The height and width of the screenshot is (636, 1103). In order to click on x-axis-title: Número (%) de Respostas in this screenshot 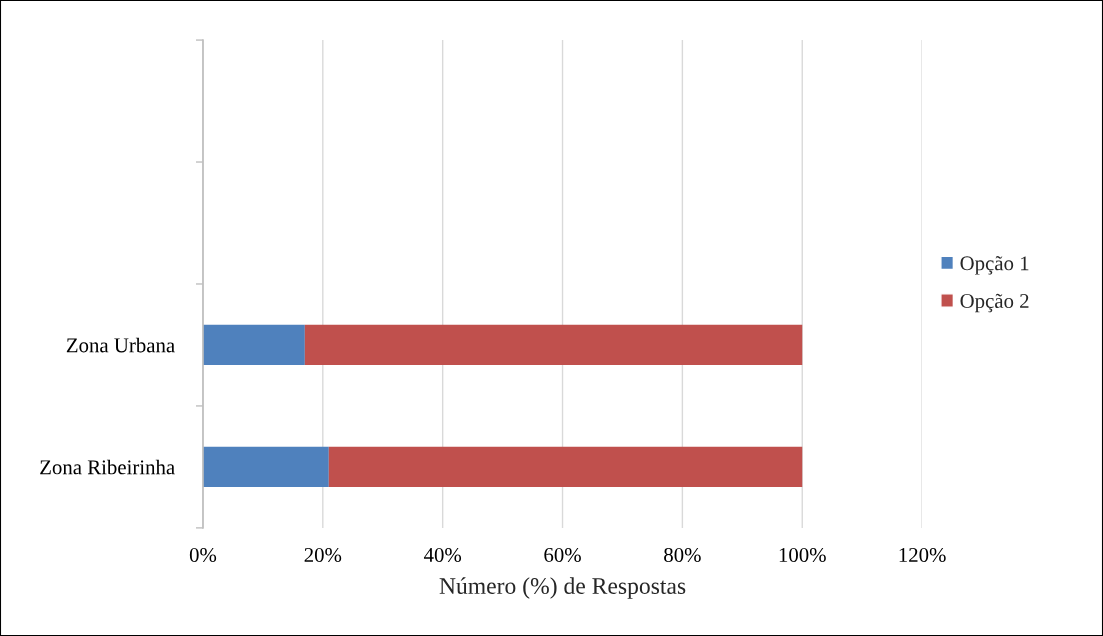, I will do `click(562, 588)`.